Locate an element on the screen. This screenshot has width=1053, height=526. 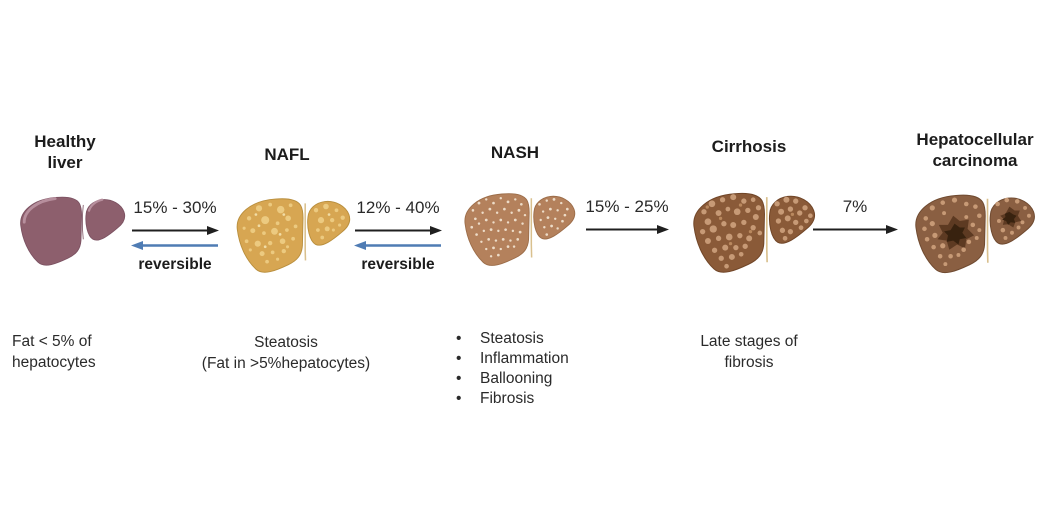
transition-nash-to-cirrhosis: 15% - 25% is located at coordinates (627, 216).